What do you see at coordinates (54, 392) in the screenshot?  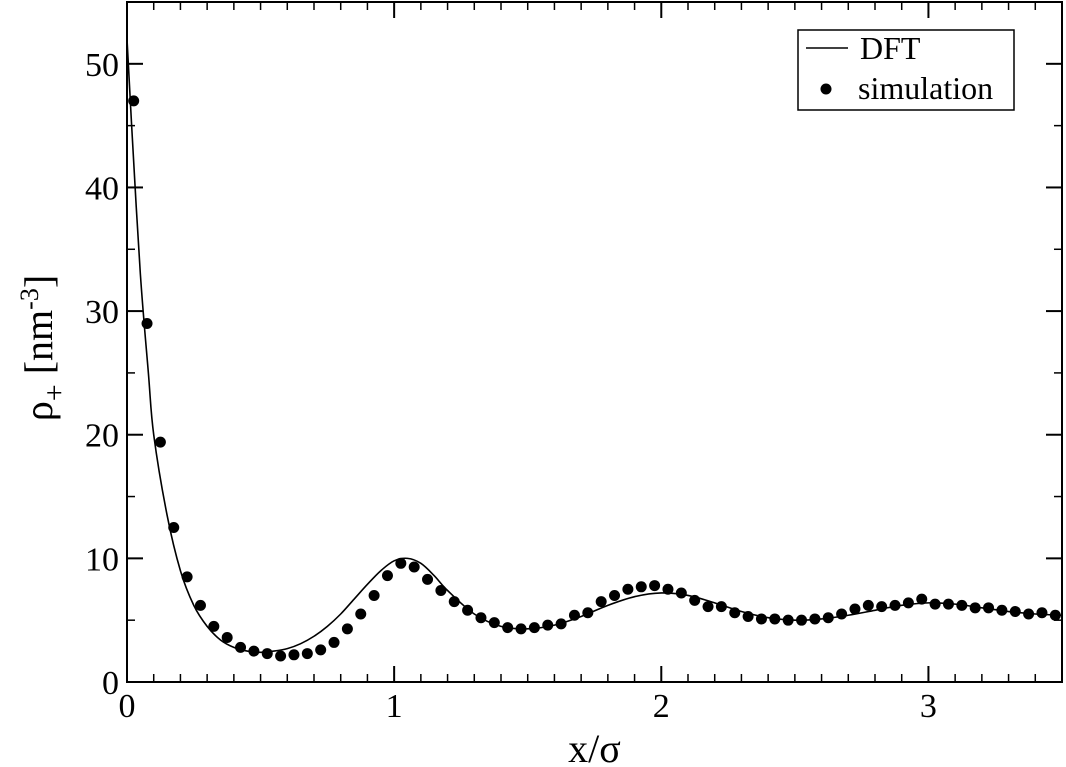 I see `y-axis-title-subscript: +` at bounding box center [54, 392].